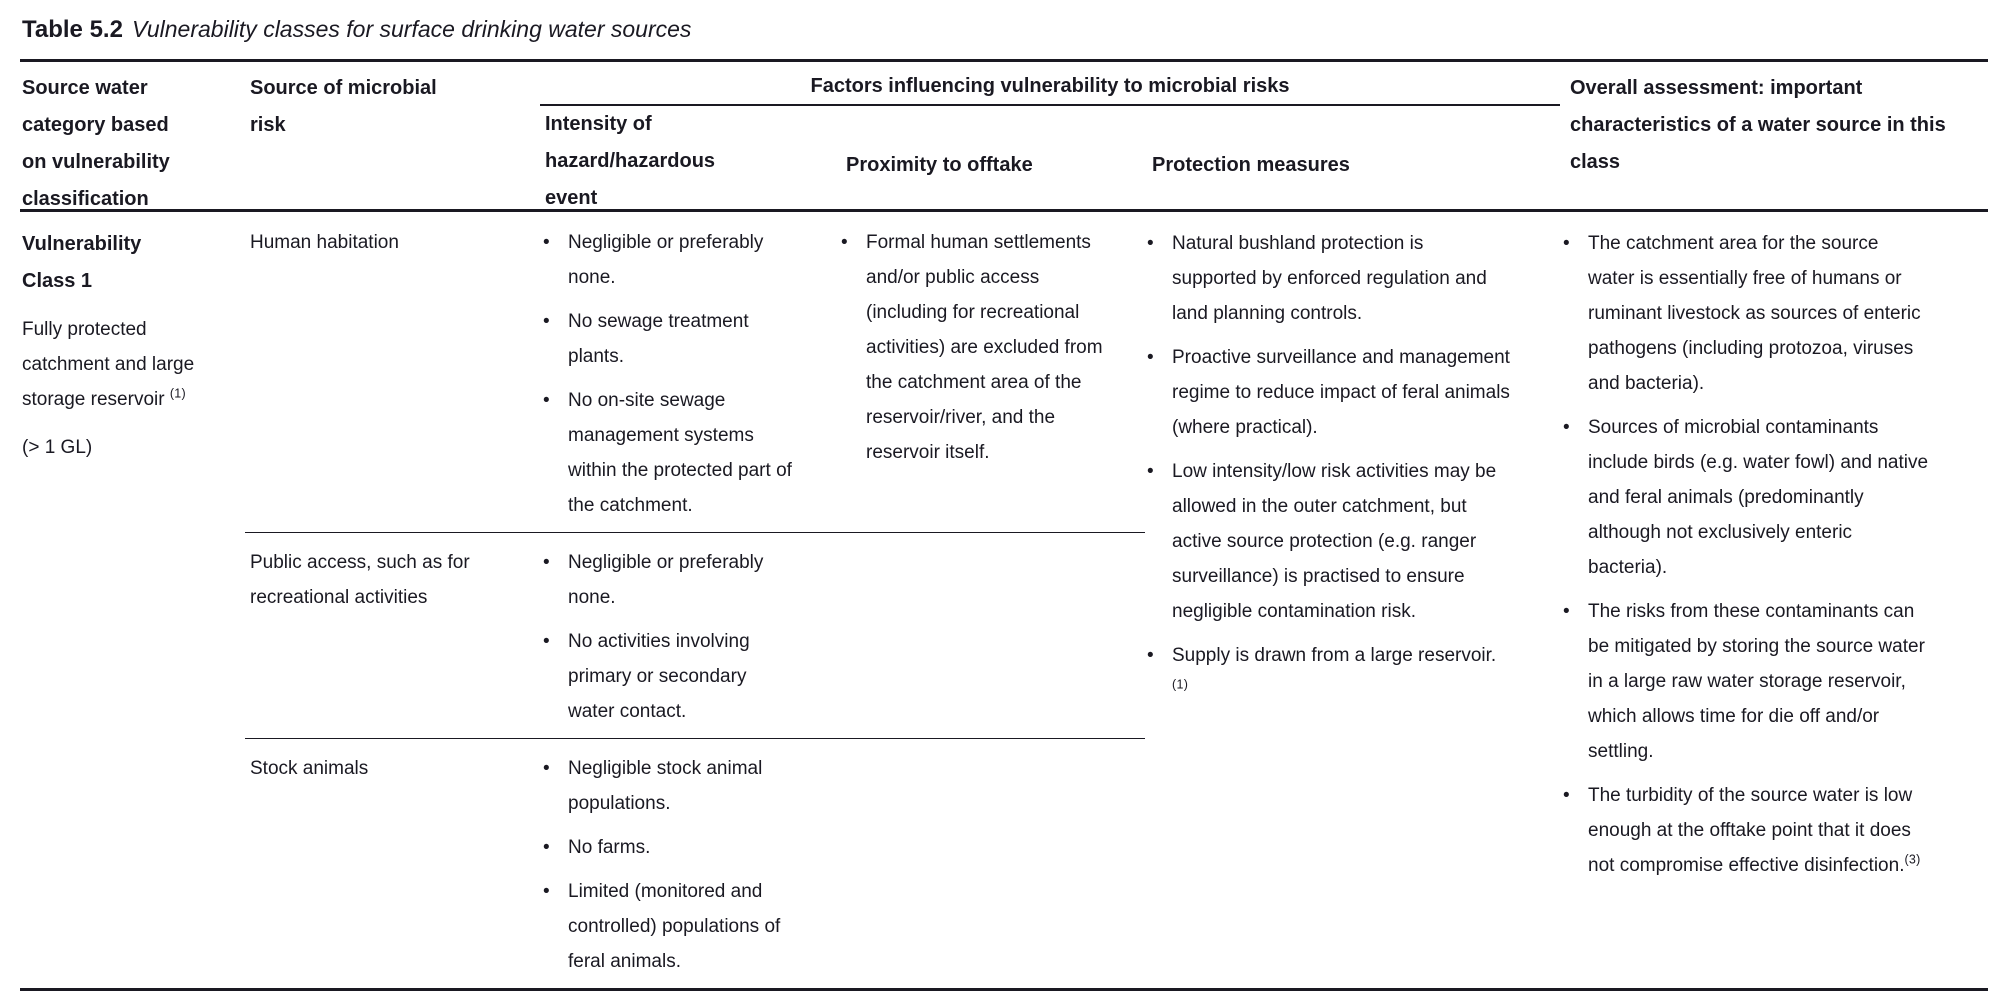 Image resolution: width=2008 pixels, height=991 pixels. I want to click on table-number: Table 5.2, so click(72, 29).